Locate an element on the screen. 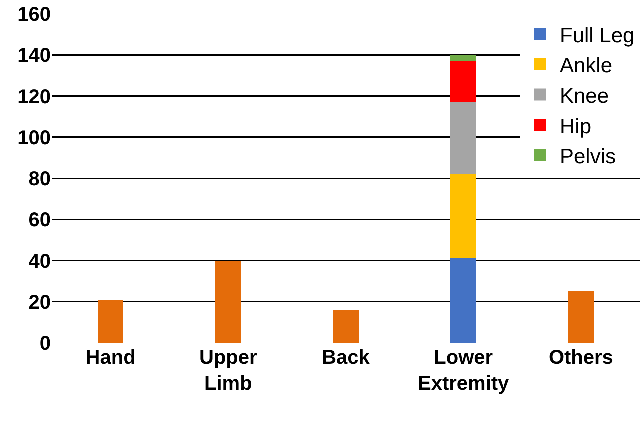 Image resolution: width=644 pixels, height=431 pixels. y-tick-label: 160 is located at coordinates (34, 15).